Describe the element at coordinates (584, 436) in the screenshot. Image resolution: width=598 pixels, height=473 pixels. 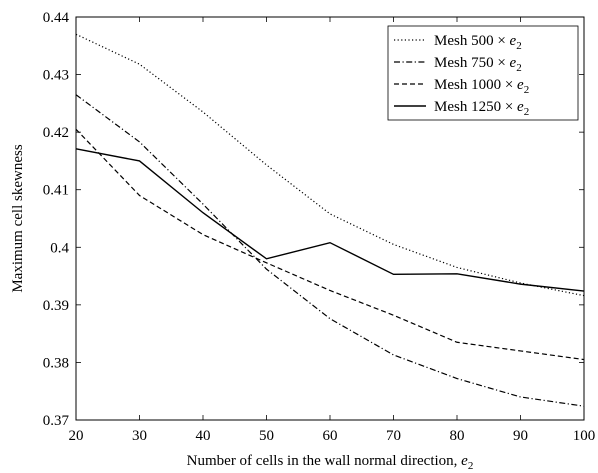
I see `x-tick-label: 100` at that location.